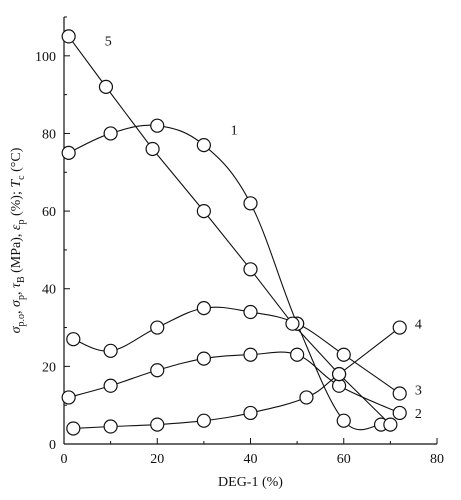 This screenshot has height=500, width=461. I want to click on y-axis-label-part: ε, so click(16, 227).